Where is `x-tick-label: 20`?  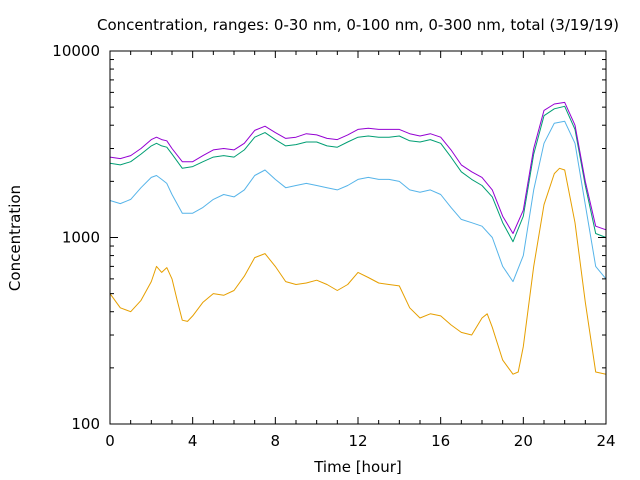
x-tick-label: 20 is located at coordinates (523, 441).